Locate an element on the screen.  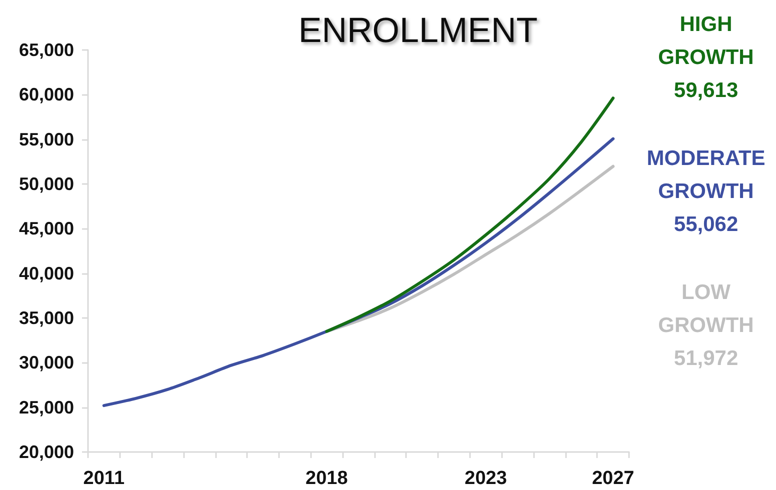
series-label: MODERATE GROWTH is located at coordinates (706, 175).